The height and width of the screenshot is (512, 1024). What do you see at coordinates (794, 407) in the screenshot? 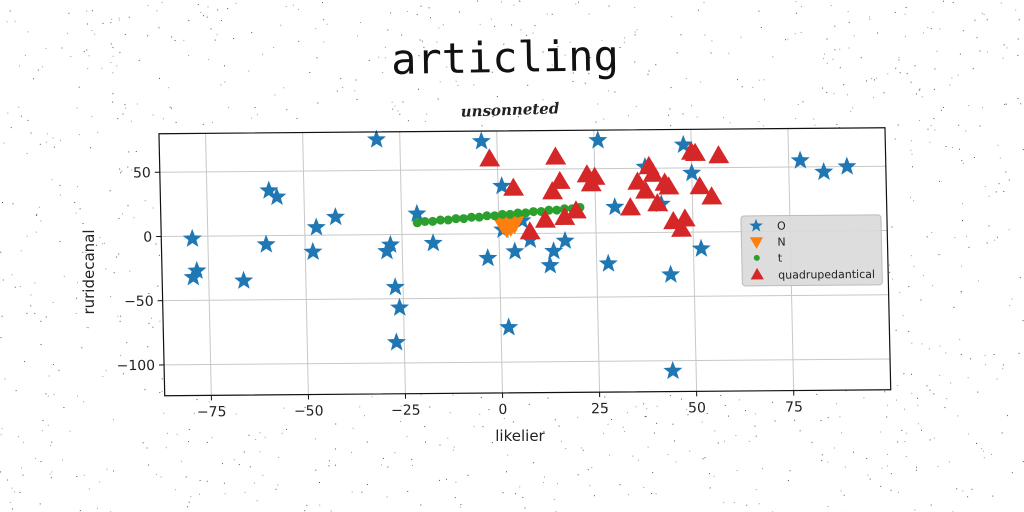
I see `x-tick-label: 75` at bounding box center [794, 407].